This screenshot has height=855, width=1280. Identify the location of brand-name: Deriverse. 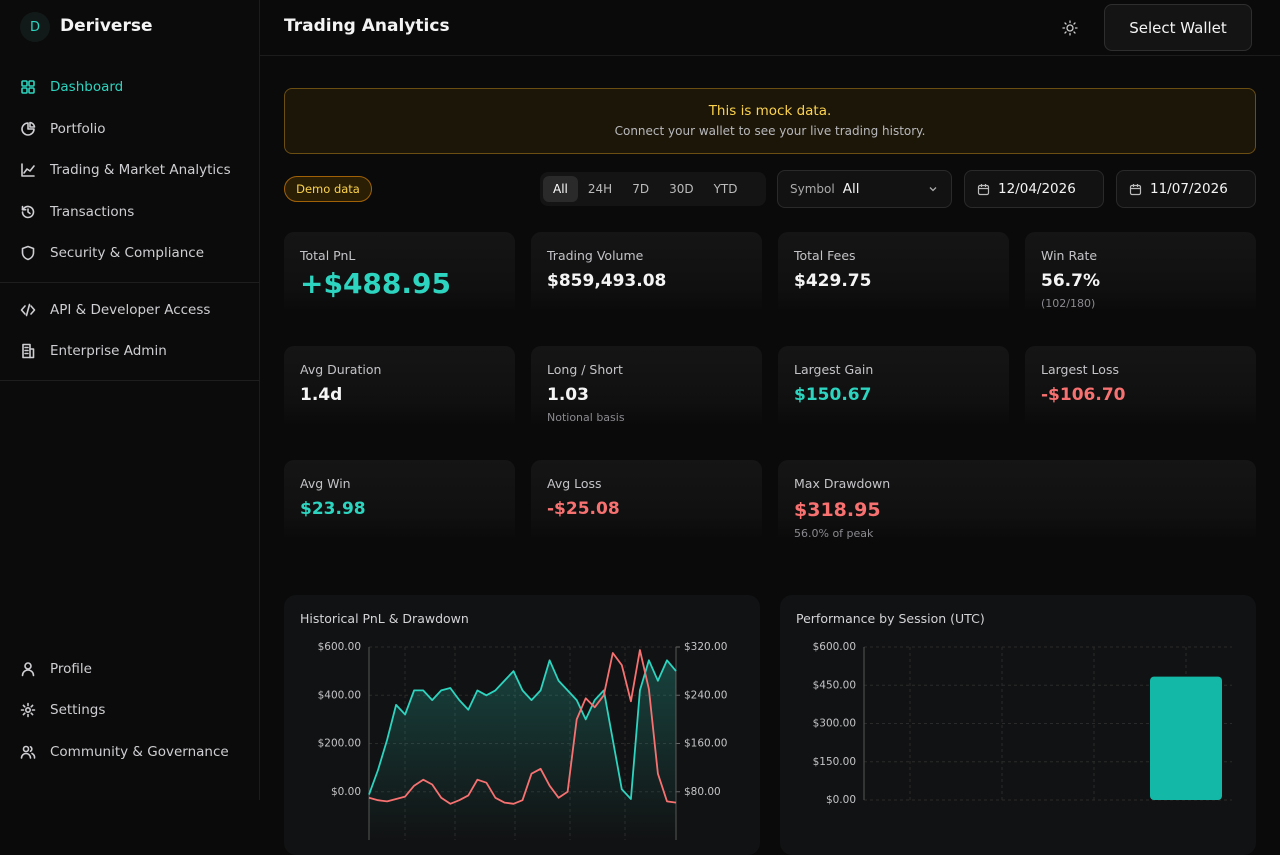
(106, 26).